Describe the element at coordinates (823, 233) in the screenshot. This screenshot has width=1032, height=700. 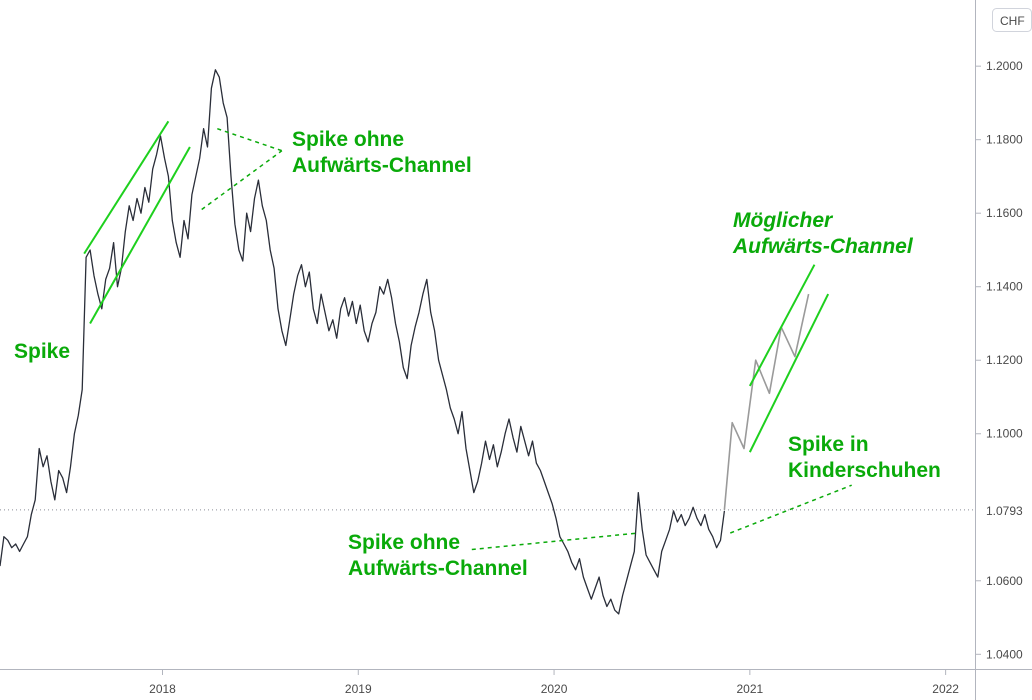
I see `annotation-label: Möglicher Aufwärts-Channel` at that location.